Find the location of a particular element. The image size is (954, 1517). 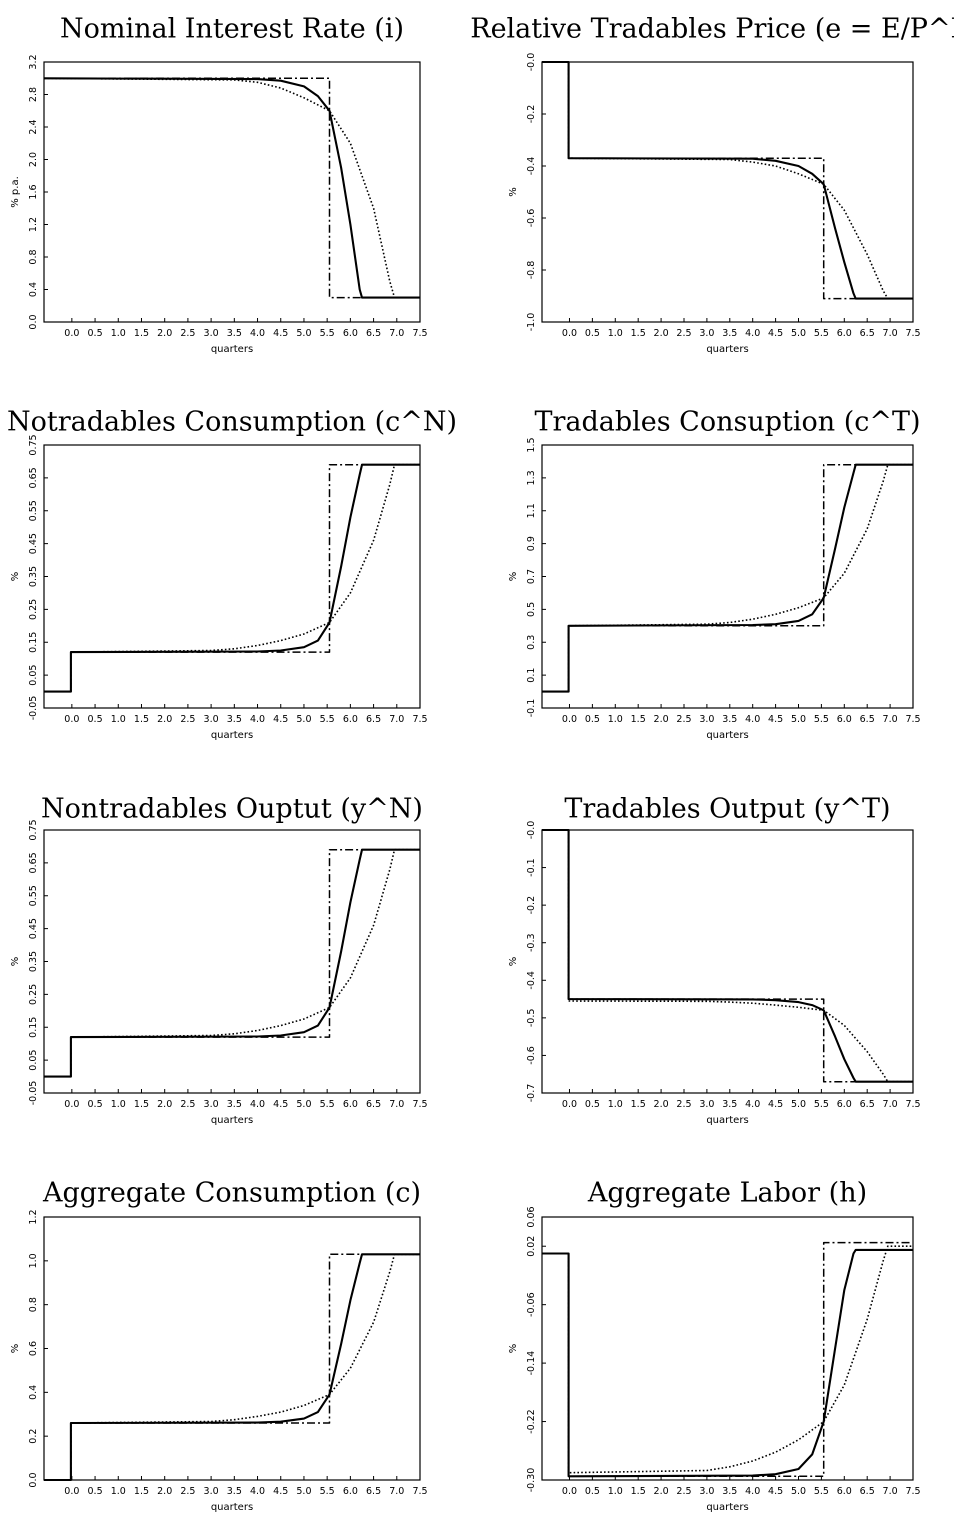

y-tick-label: 0.3 is located at coordinates (531, 642).